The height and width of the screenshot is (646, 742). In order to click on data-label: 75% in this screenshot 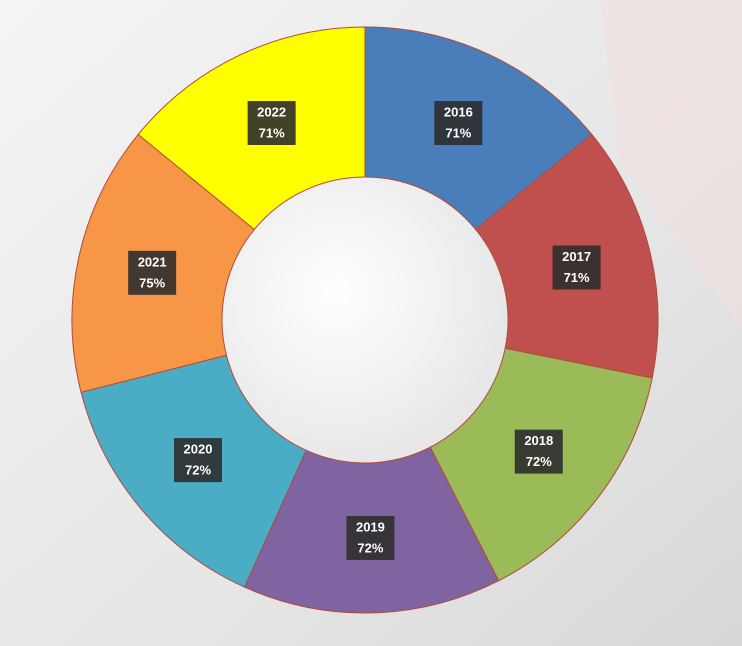, I will do `click(152, 282)`.